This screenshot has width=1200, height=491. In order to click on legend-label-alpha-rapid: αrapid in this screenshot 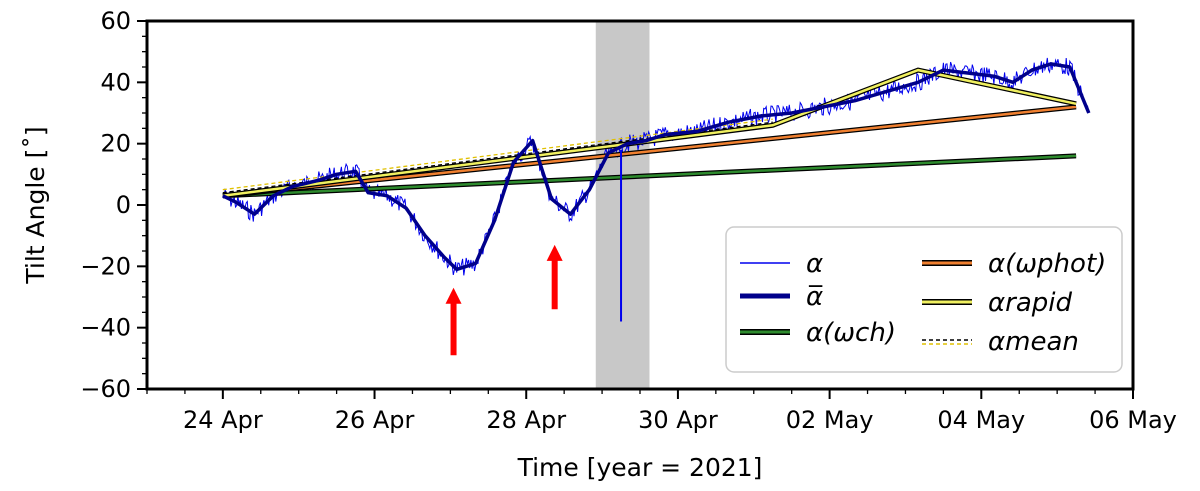, I will do `click(1030, 303)`.